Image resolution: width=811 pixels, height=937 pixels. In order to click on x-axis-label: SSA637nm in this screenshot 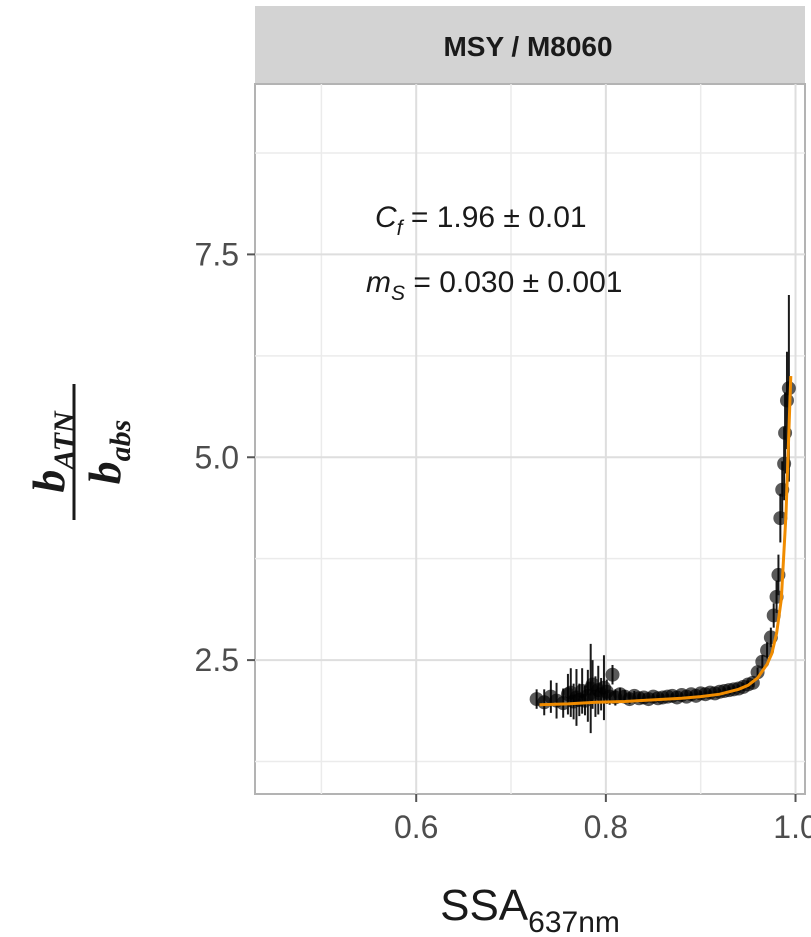, I will do `click(530, 909)`.